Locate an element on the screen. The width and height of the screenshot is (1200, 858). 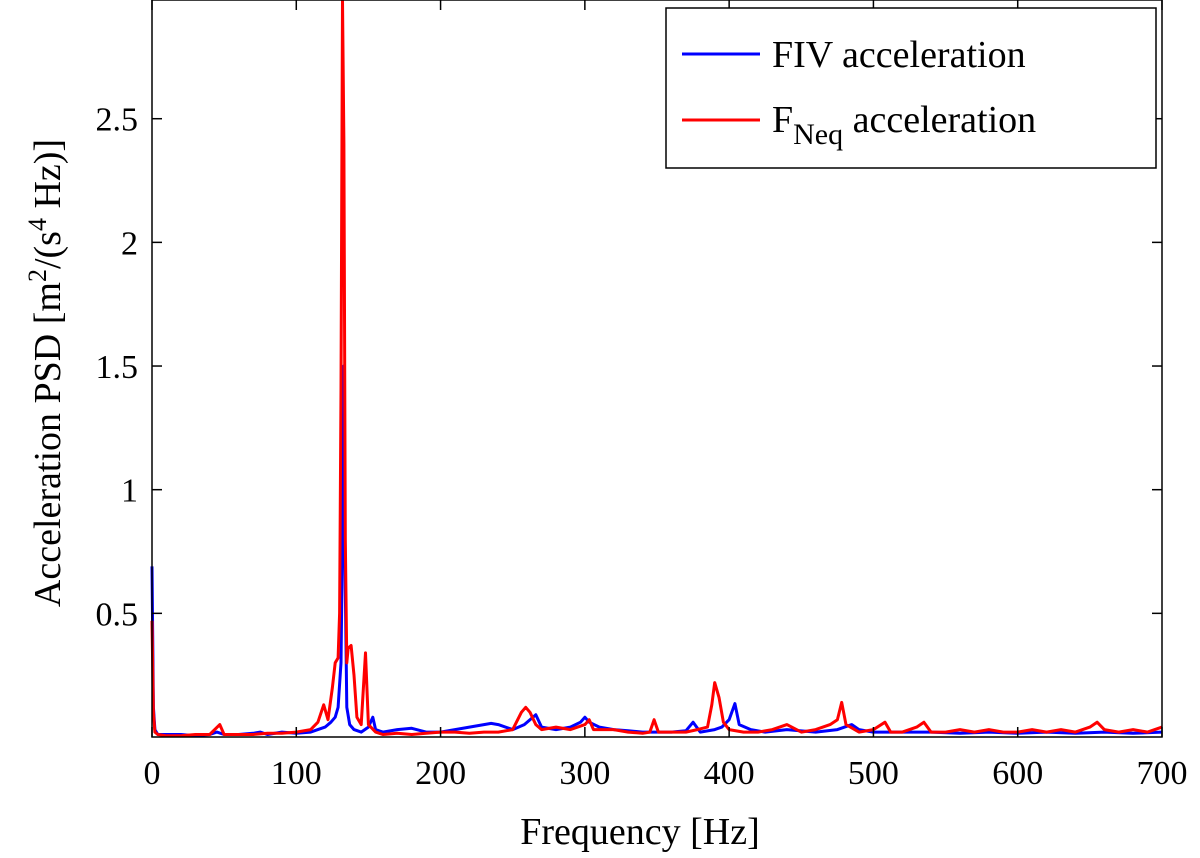
y-axis-title-suffix: Hz)] is located at coordinates (48, 178).